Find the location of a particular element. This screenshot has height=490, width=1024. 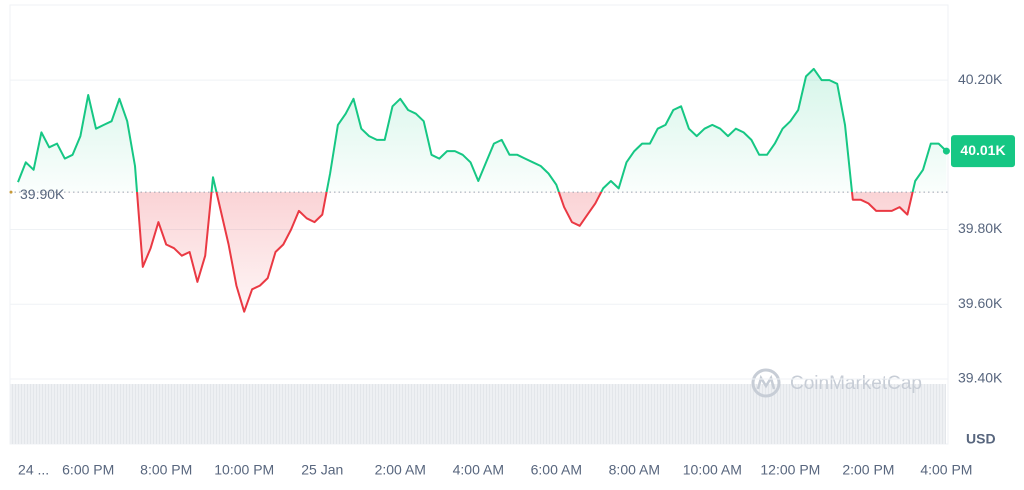

price-badge is located at coordinates (983, 151).